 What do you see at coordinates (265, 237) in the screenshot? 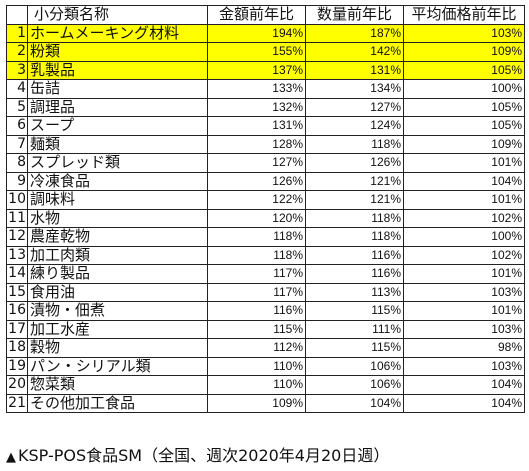
I see `table-row: 12 農産乾物 118% 118% 100%` at bounding box center [265, 237].